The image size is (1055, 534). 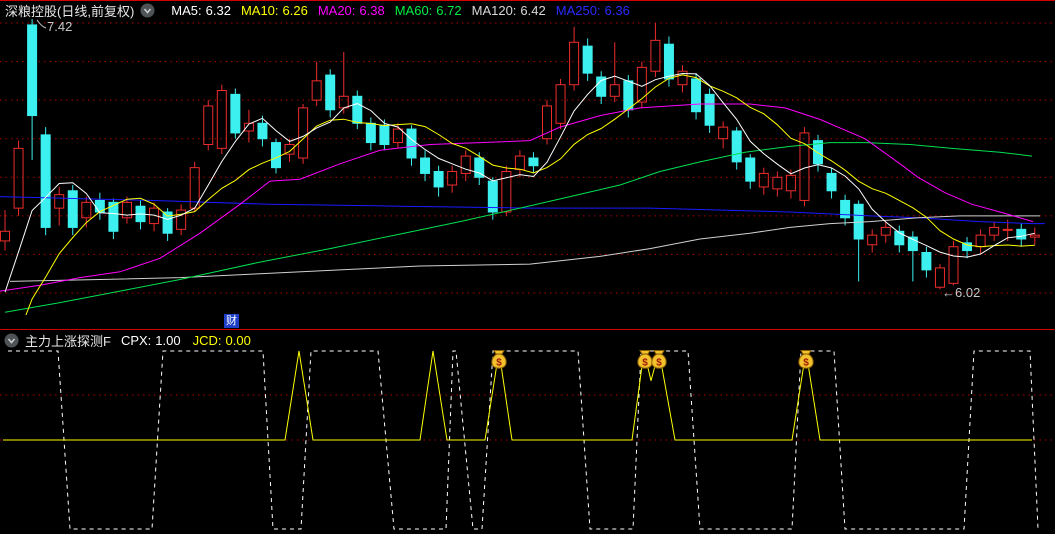 What do you see at coordinates (221, 340) in the screenshot?
I see `jcd-field: JCD: 0.00` at bounding box center [221, 340].